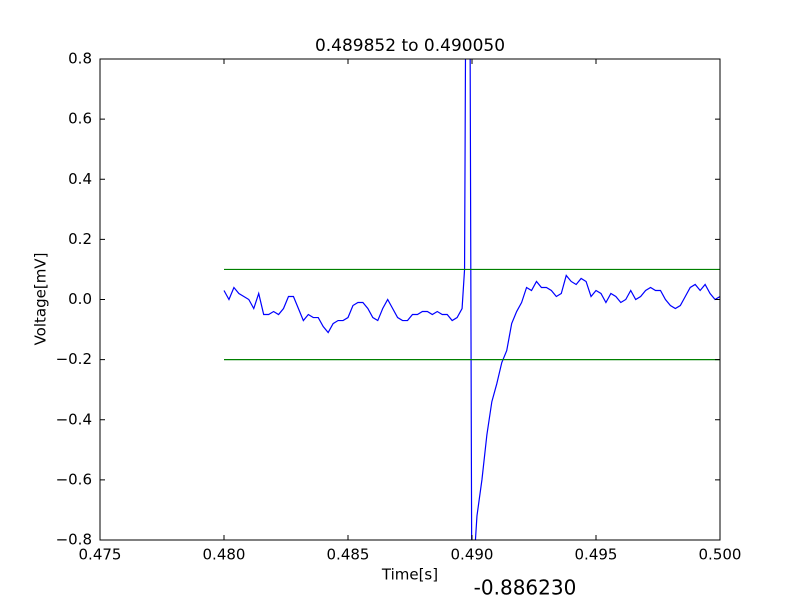 The image size is (800, 600). I want to click on x-tick-label: 0.485, so click(348, 555).